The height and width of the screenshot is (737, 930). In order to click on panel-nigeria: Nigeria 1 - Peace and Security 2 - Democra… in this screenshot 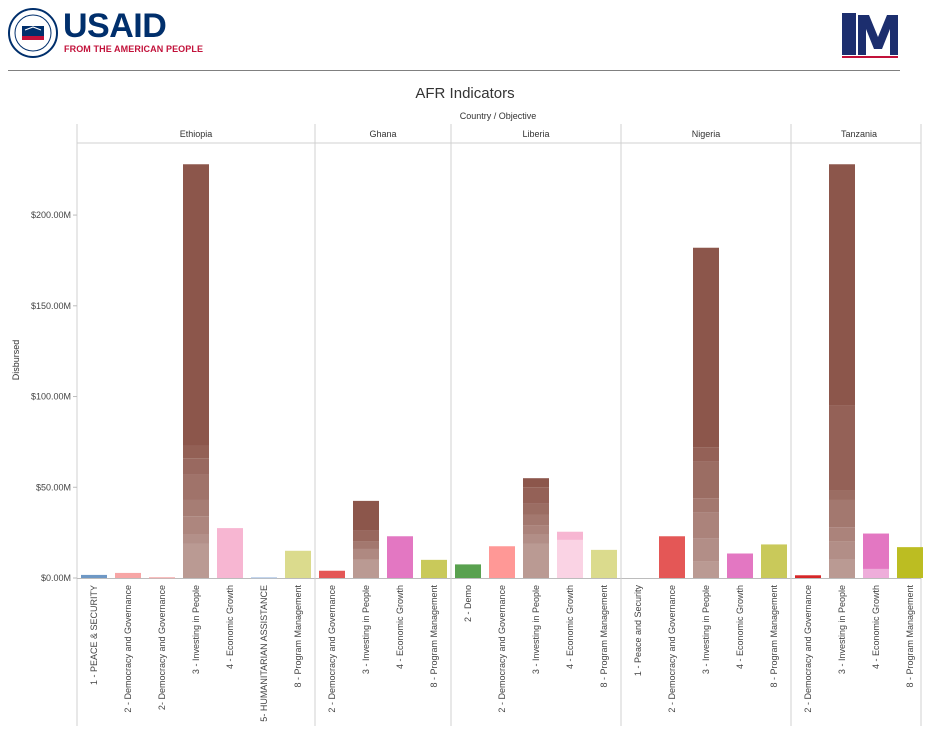, I will do `click(703, 425)`.